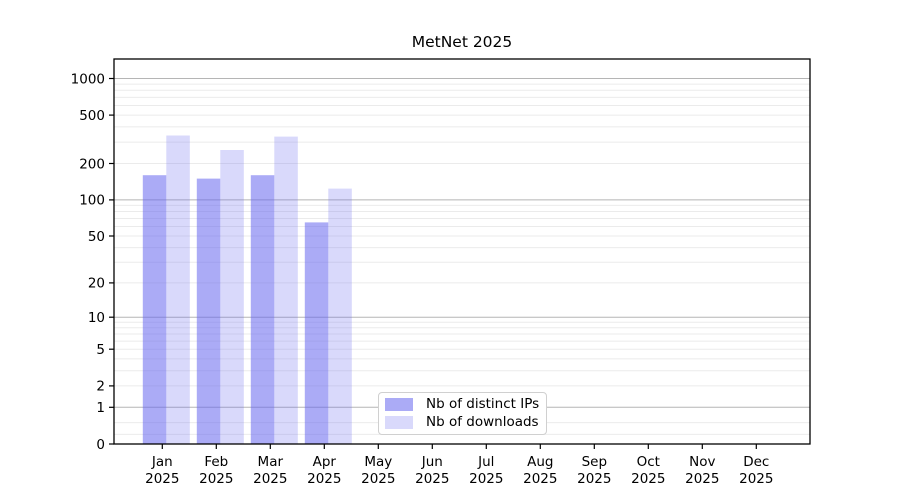 The width and height of the screenshot is (900, 500). I want to click on x-tick-label-month: Jun, so click(432, 462).